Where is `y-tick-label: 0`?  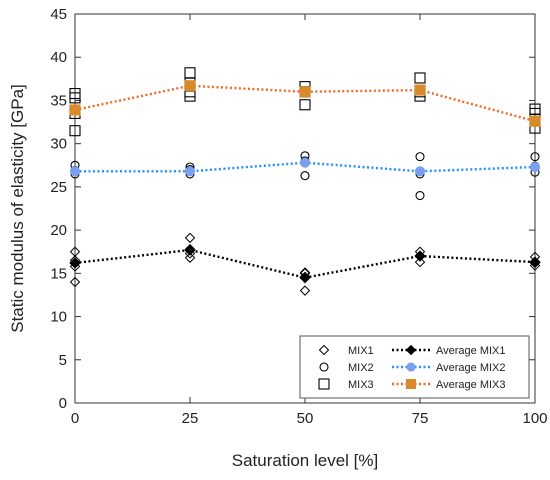
y-tick-label: 0 is located at coordinates (63, 403).